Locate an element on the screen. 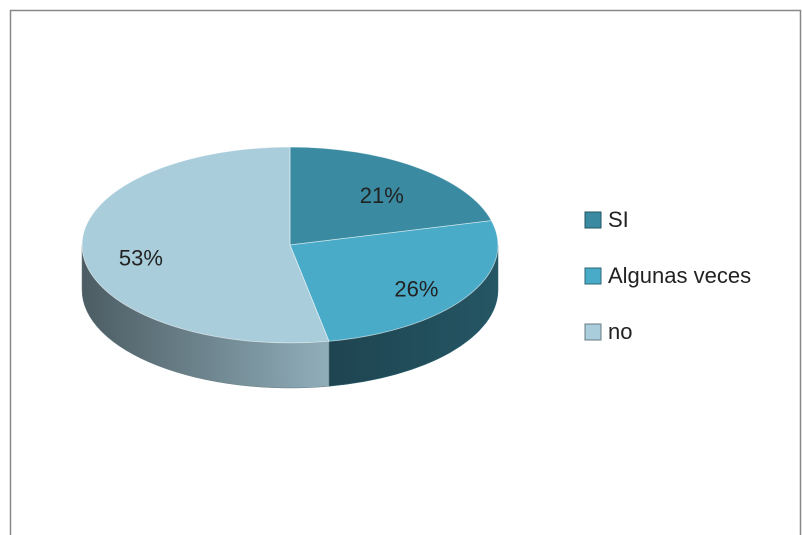  legend-label: no is located at coordinates (620, 331).